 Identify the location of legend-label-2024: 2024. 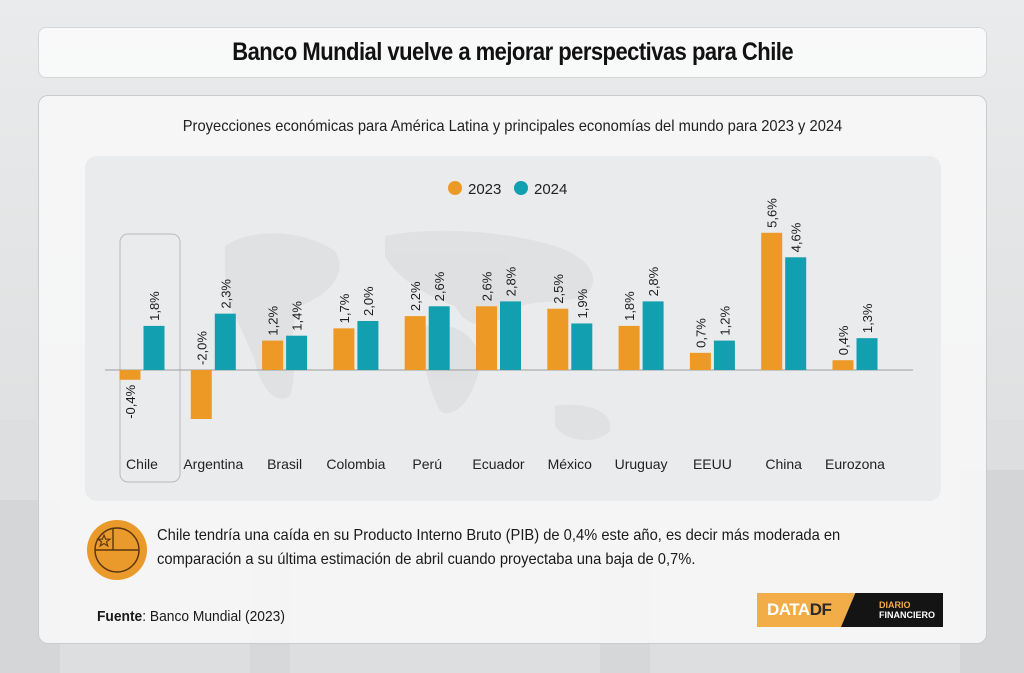
(550, 189).